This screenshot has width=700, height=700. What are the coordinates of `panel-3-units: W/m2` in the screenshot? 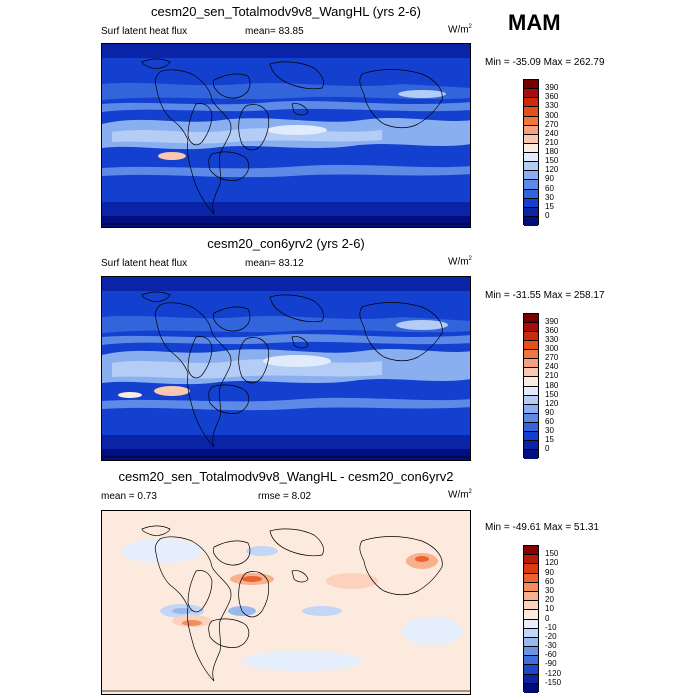 It's located at (460, 495).